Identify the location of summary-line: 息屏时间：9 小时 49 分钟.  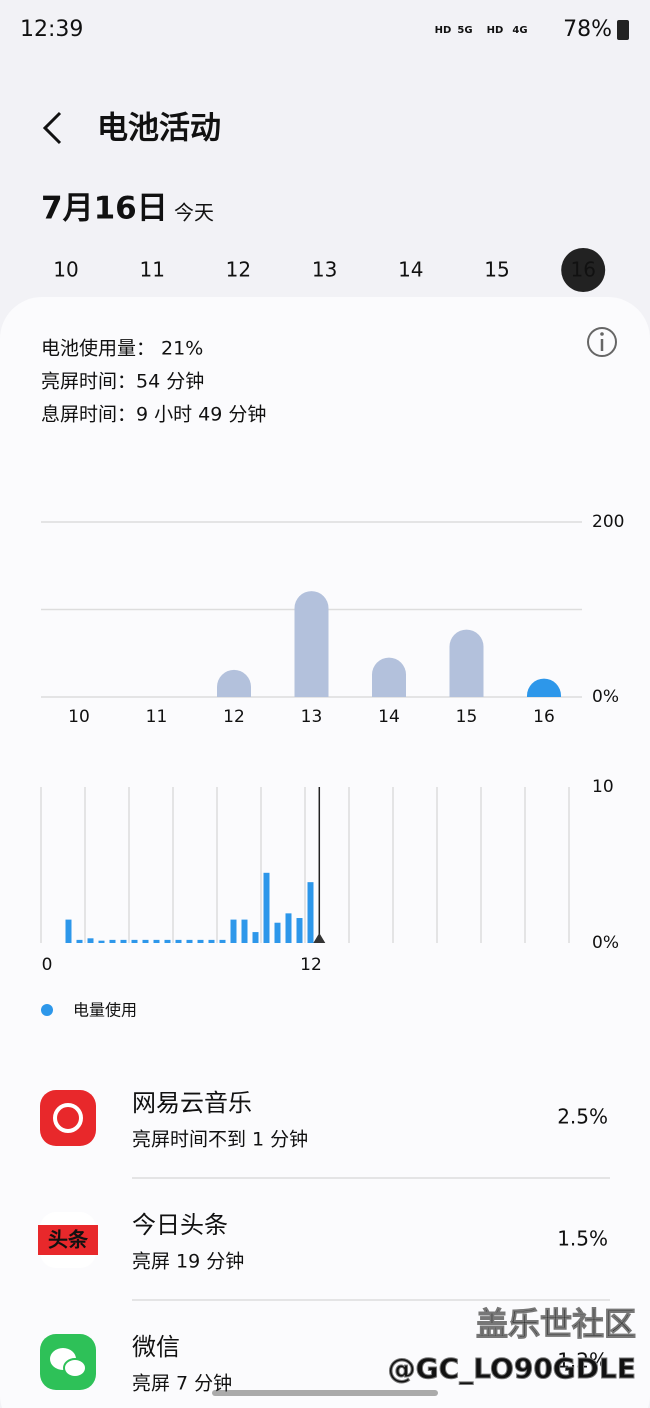
(153, 415).